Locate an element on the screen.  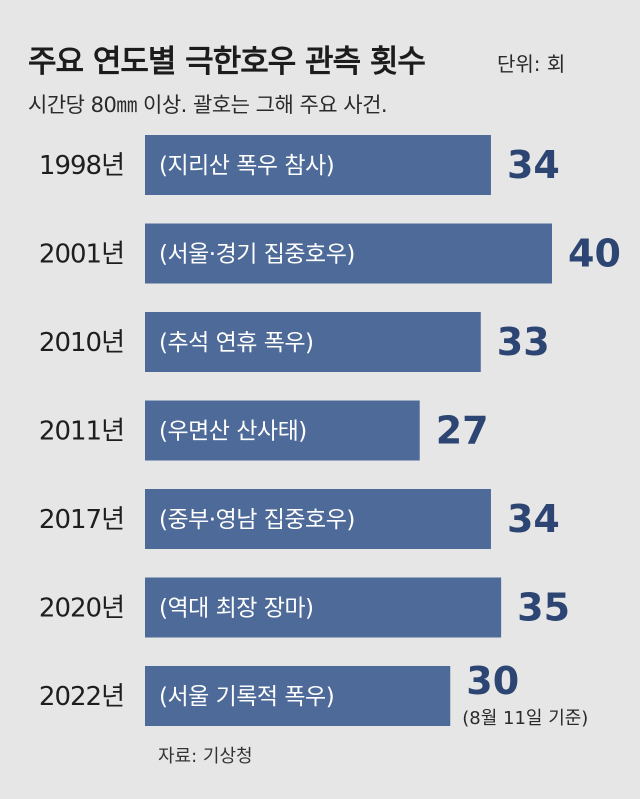
data-label: 35 is located at coordinates (543, 608).